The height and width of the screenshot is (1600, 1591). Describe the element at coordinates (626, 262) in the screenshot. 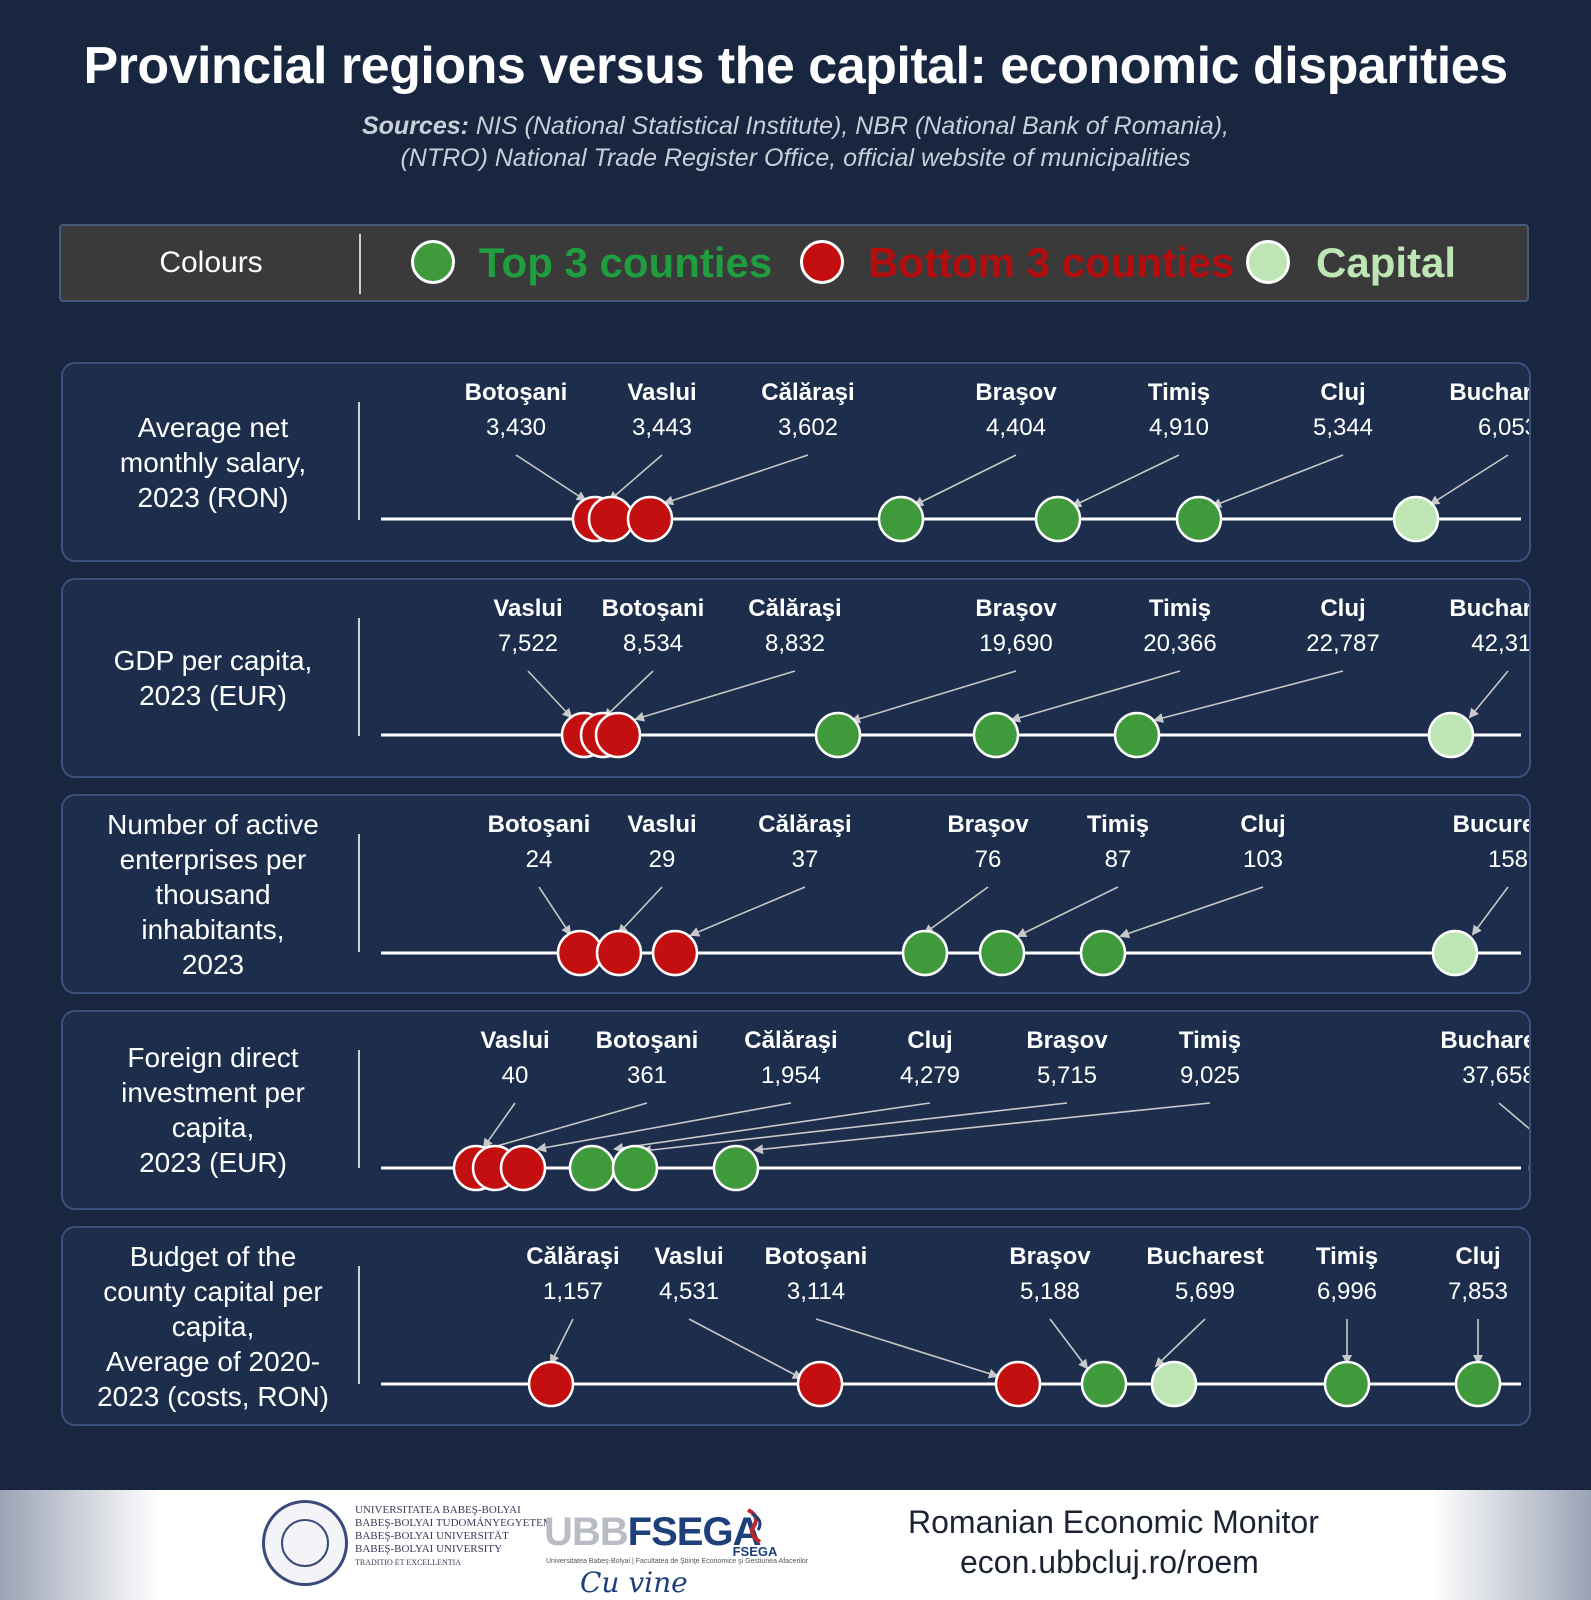

I see `legend-label-top: Top 3 counties` at that location.